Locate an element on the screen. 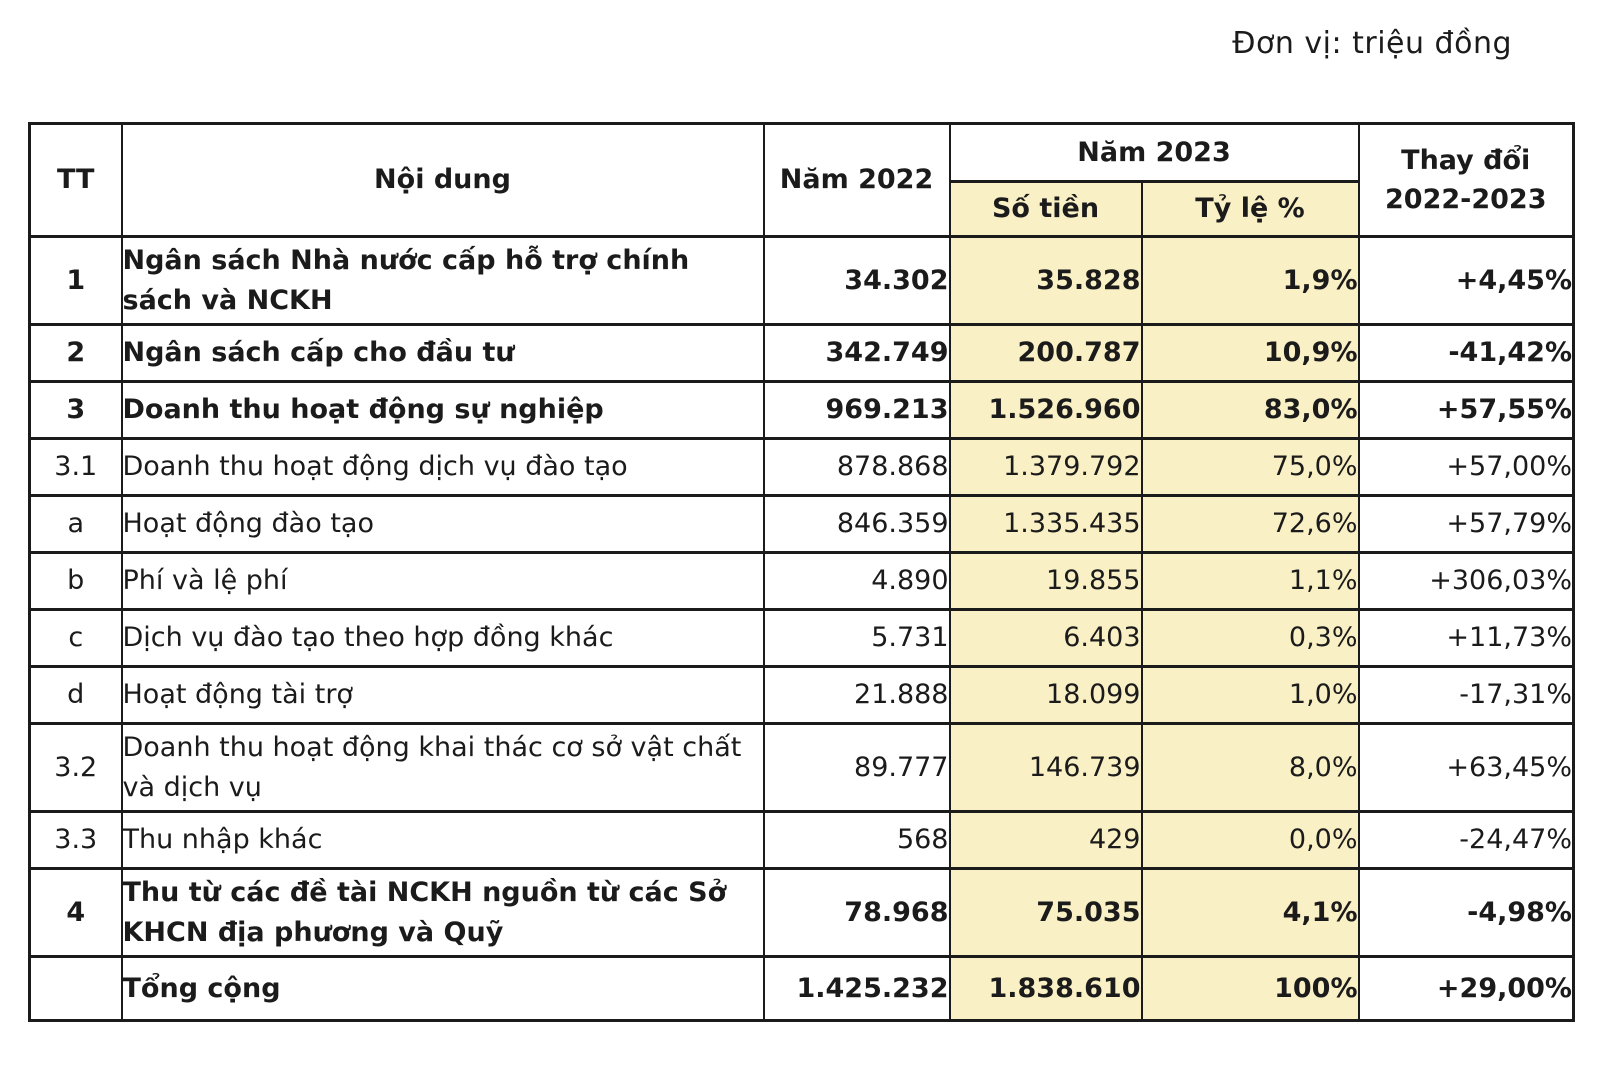 The width and height of the screenshot is (1612, 1076). cell-amount-2023: 75.035 is located at coordinates (1045, 912).